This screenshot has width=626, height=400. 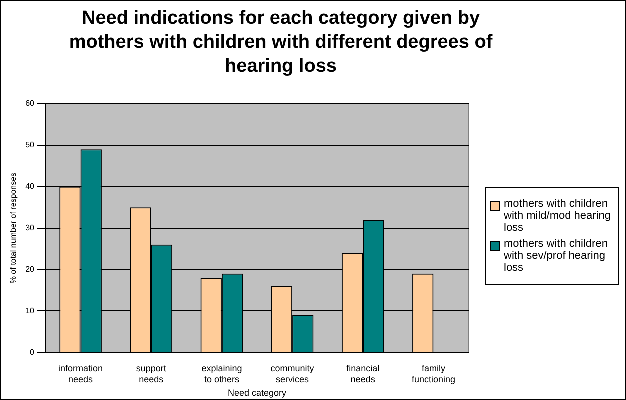 I want to click on y-tick-label: 60, so click(x=31, y=103).